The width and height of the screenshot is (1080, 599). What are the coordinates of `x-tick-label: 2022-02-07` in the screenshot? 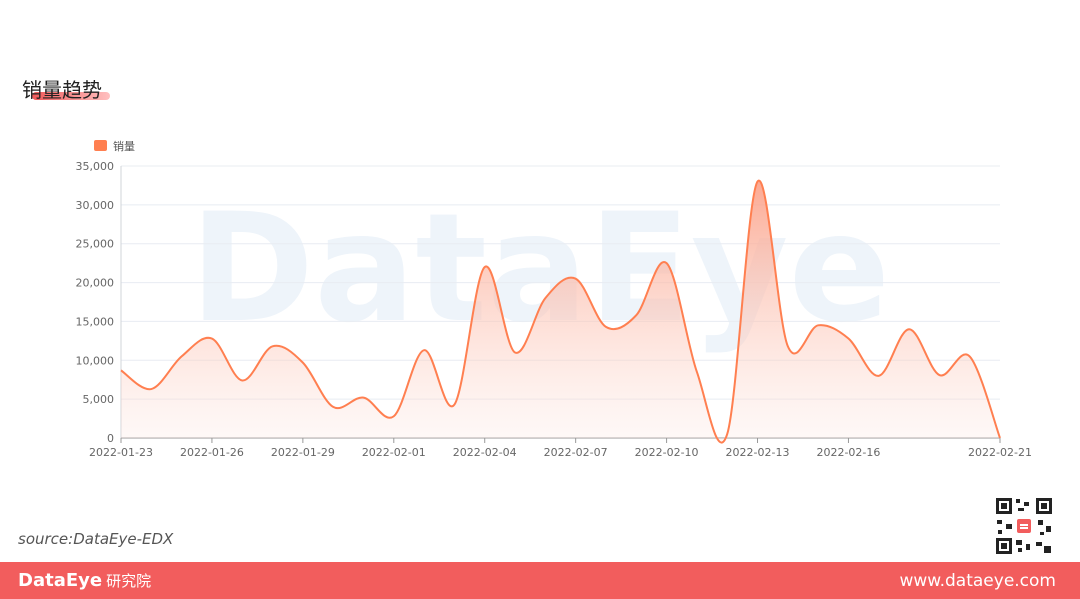 It's located at (576, 452).